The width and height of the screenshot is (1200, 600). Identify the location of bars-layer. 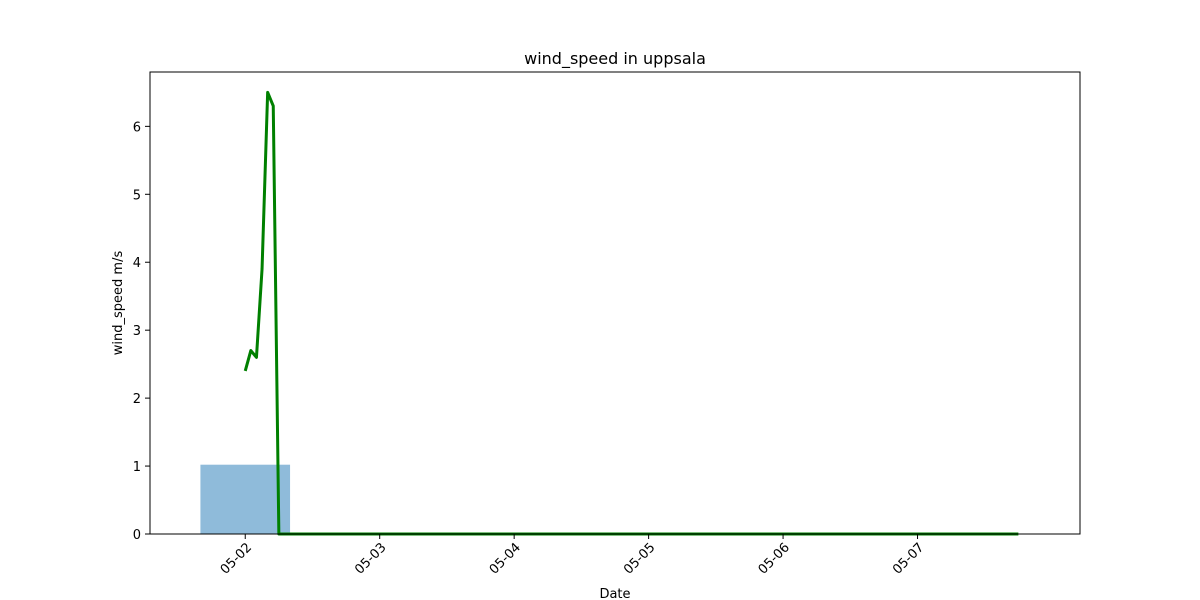
(245, 499).